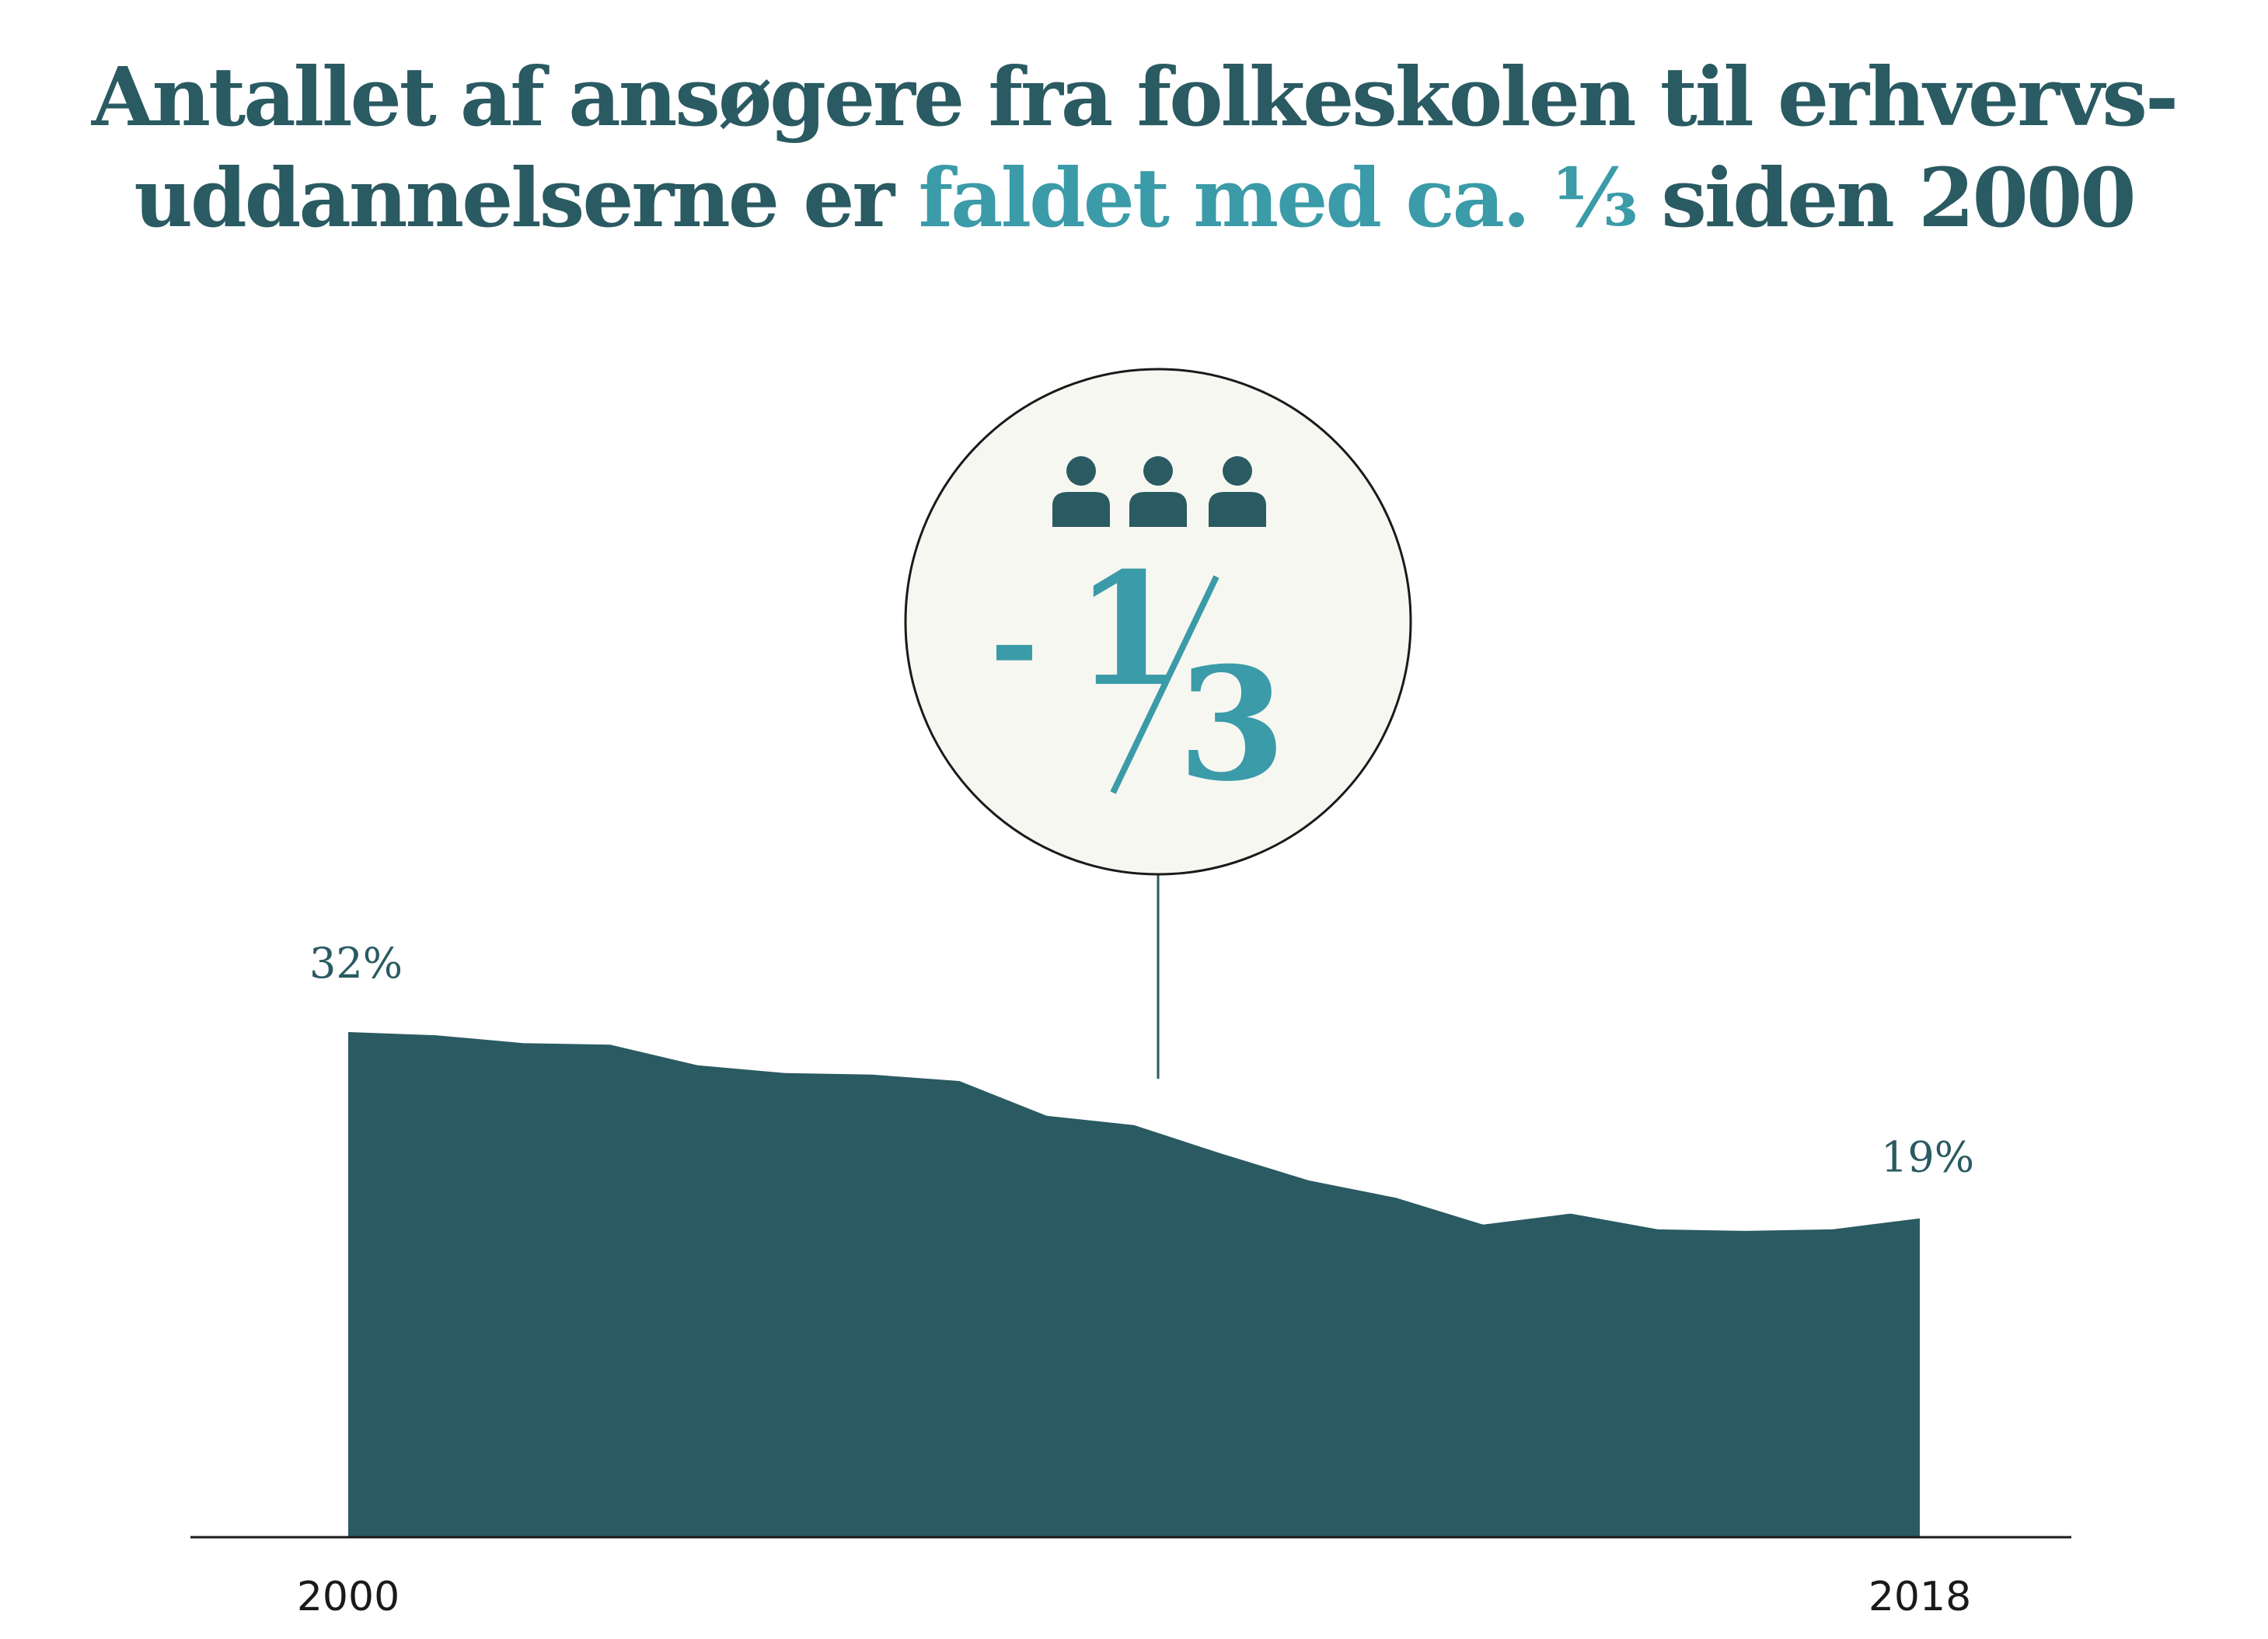 The height and width of the screenshot is (1639, 2268). Describe the element at coordinates (1014, 643) in the screenshot. I see `callout-minus: -` at that location.